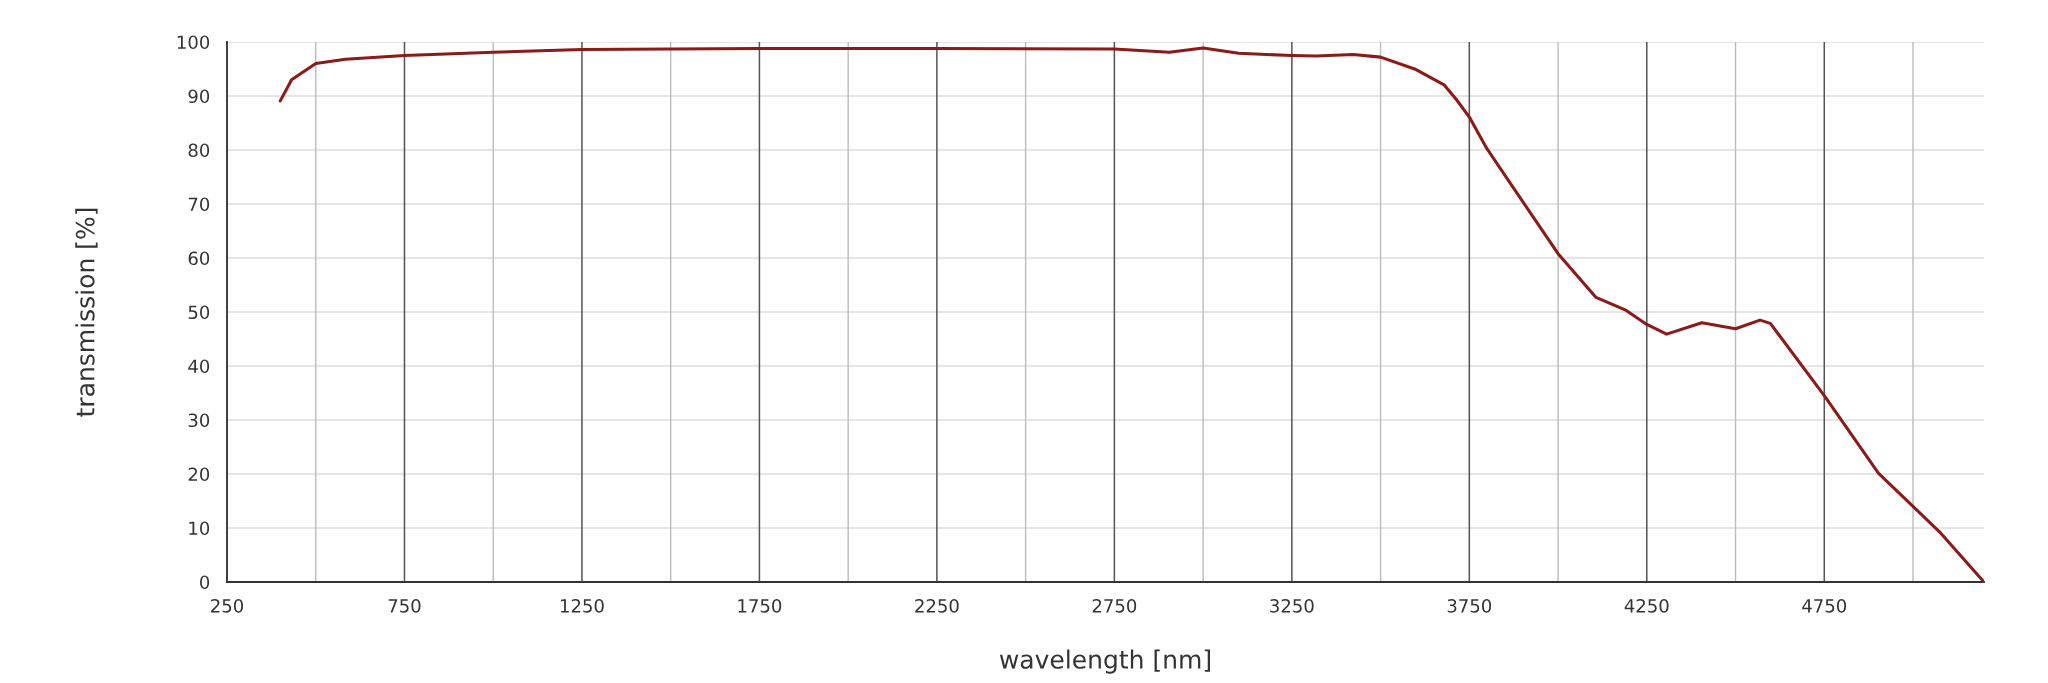  I want to click on y-tick-label: 40, so click(199, 366).